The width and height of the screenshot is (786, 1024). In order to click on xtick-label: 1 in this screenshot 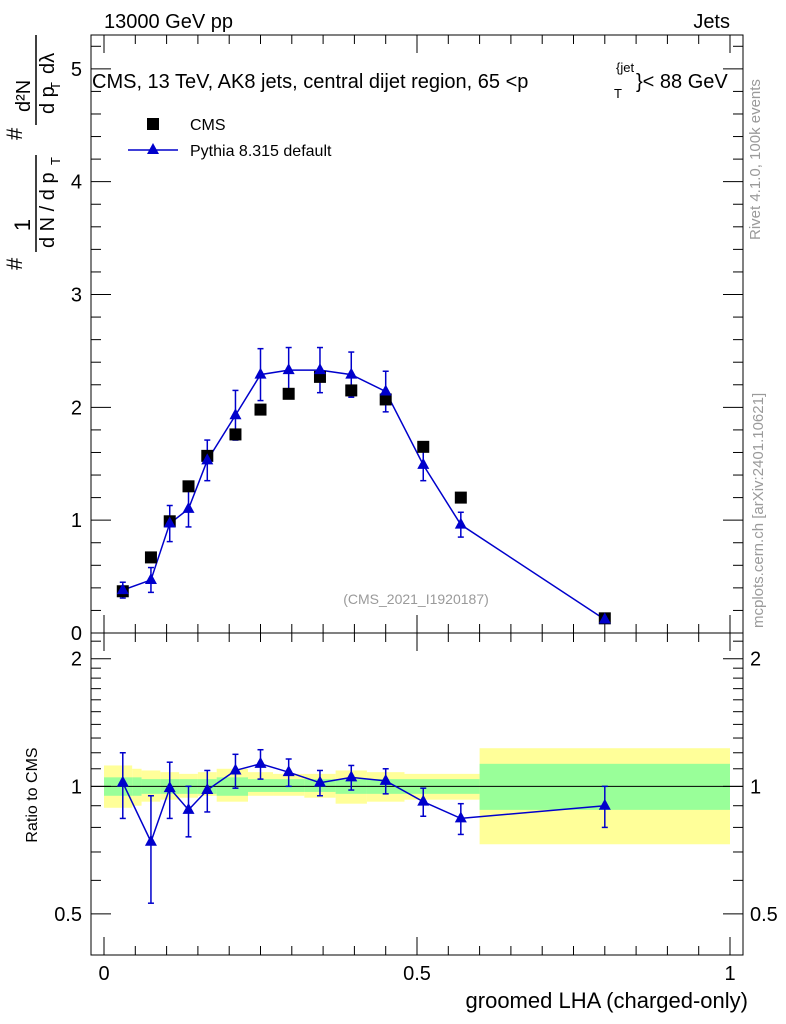, I will do `click(729, 974)`.